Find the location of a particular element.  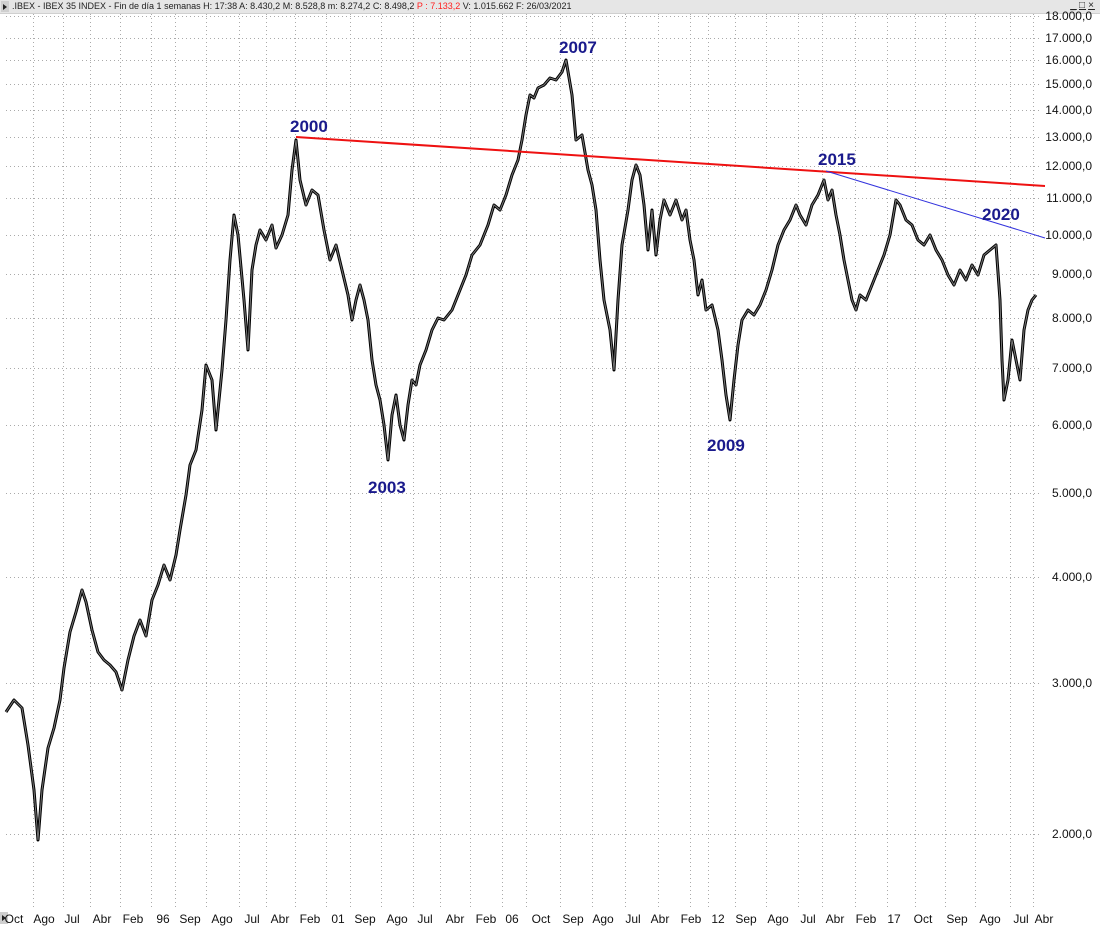

y-tick-label: 17.000,0 is located at coordinates (1068, 38).